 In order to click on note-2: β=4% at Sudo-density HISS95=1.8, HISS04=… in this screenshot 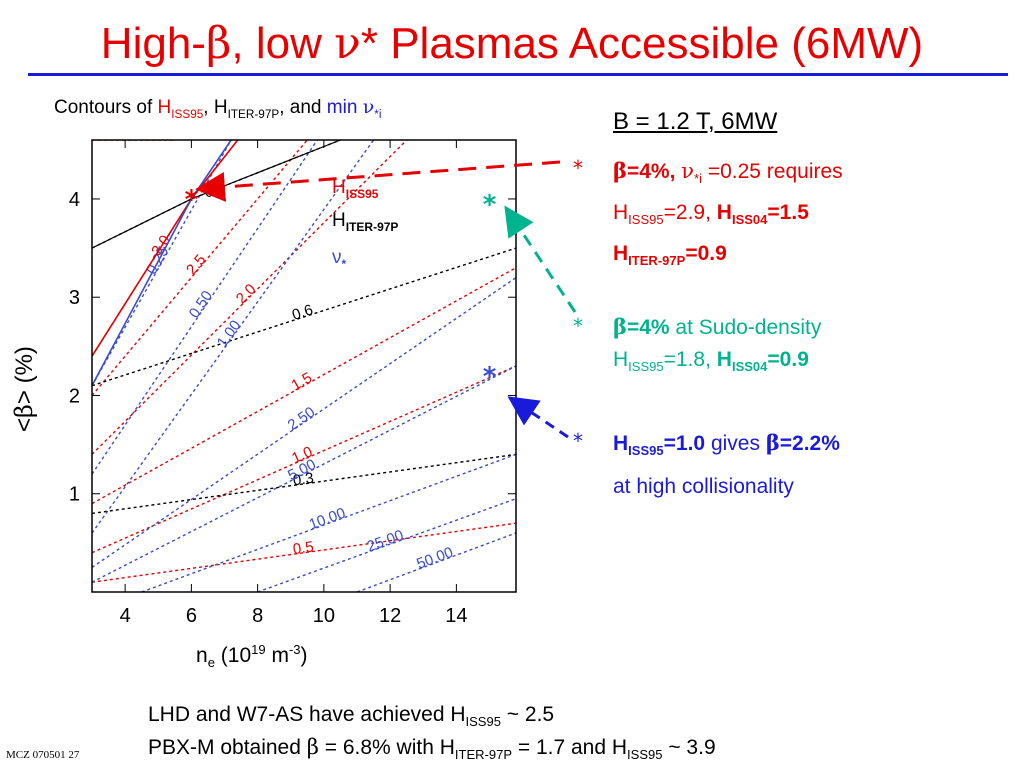, I will do `click(717, 344)`.